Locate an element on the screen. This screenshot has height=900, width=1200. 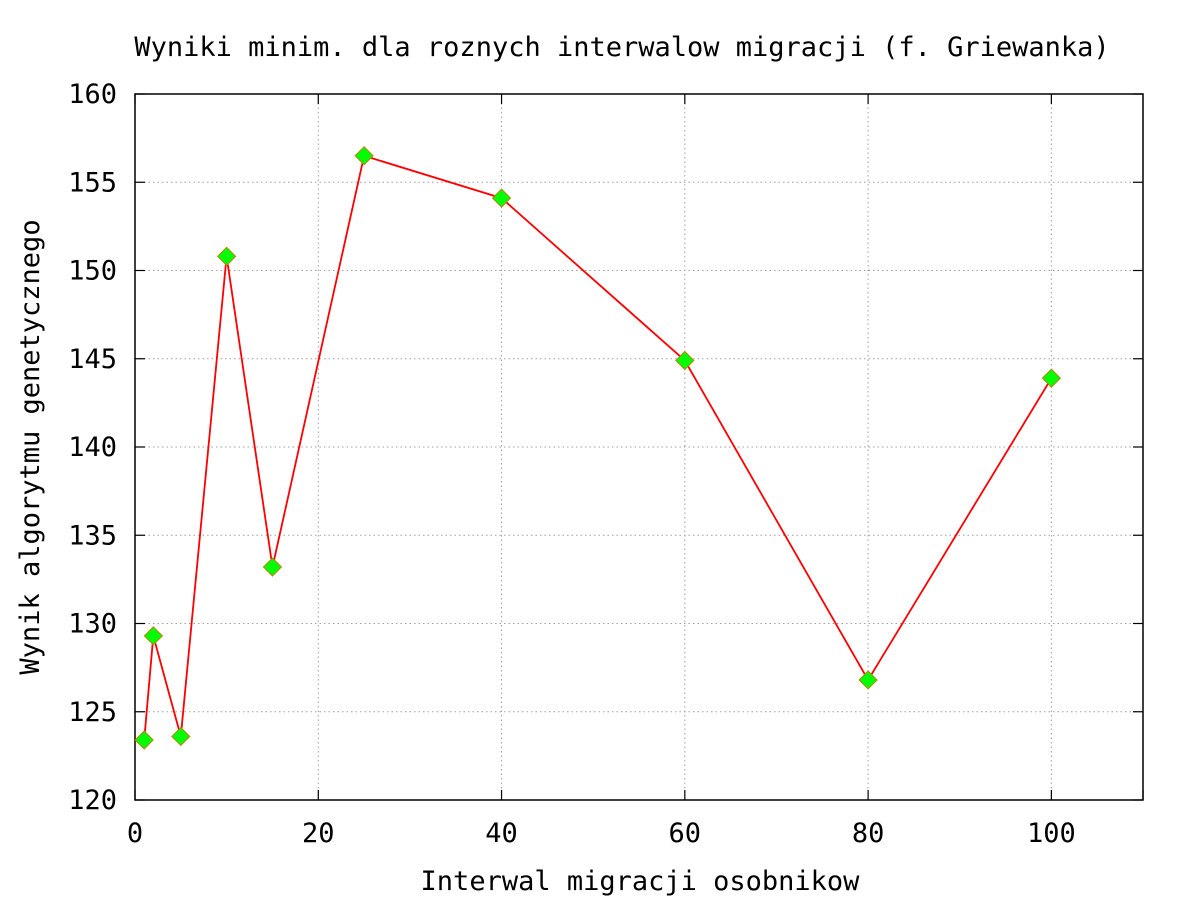
y-tick-label: 145 is located at coordinates (92, 359).